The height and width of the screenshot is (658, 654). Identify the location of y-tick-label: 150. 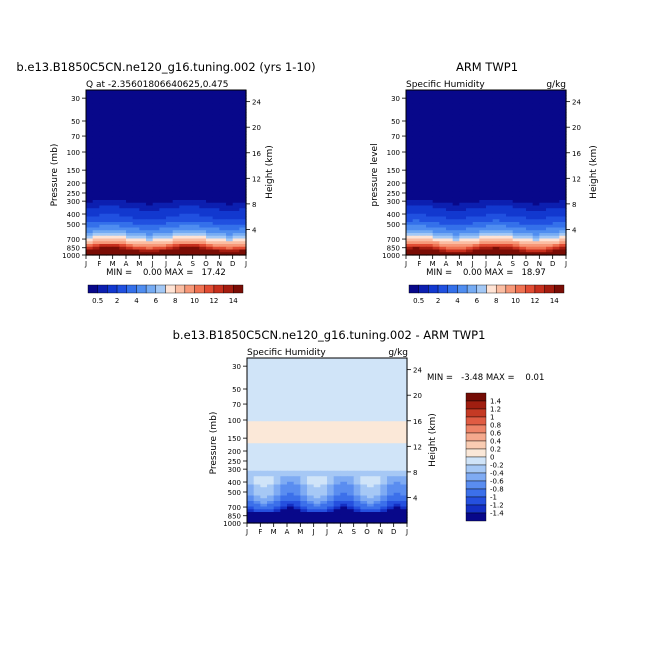
(234, 439).